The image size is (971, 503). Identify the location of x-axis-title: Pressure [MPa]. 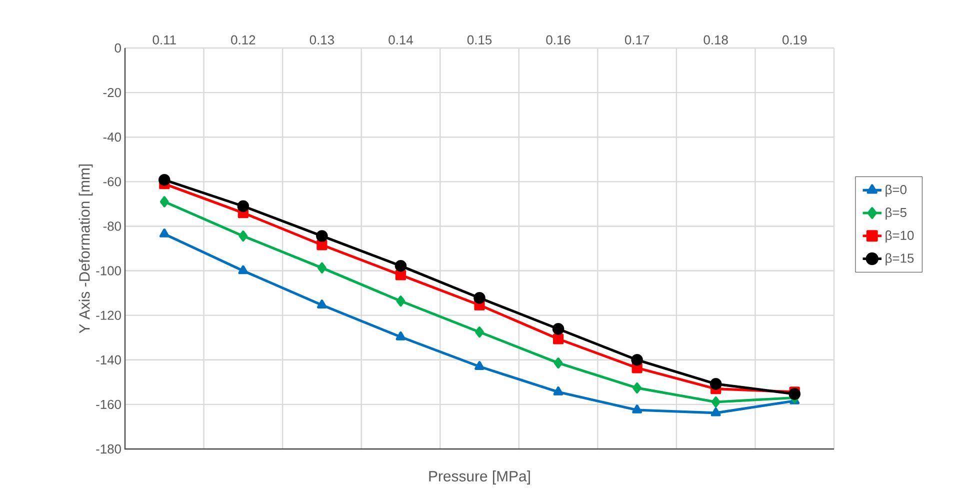
(479, 477).